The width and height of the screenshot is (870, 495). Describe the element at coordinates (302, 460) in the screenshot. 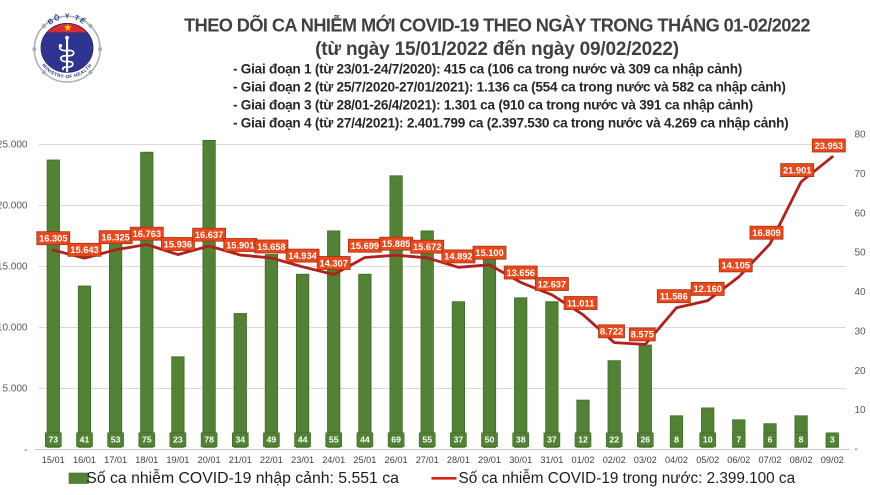

I see `svg-text: 23/01` at that location.